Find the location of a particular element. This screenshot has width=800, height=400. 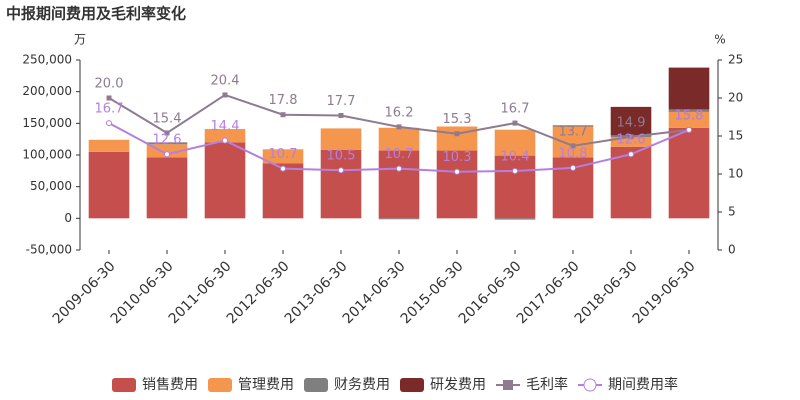

value-label: 16.2 is located at coordinates (399, 112).